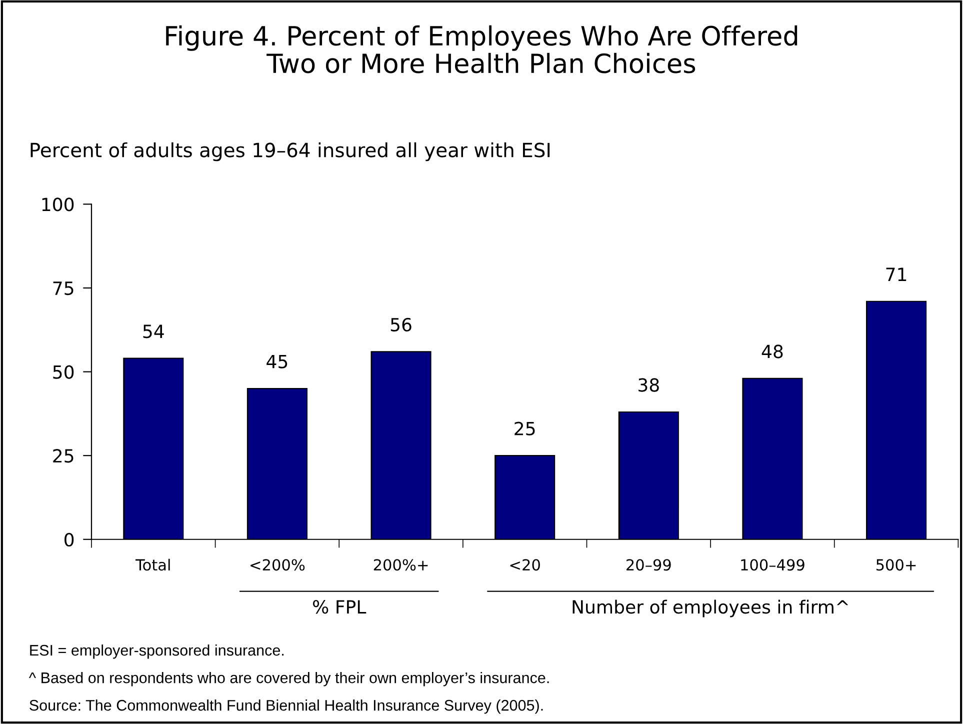  What do you see at coordinates (648, 565) in the screenshot?
I see `x-tick-label: 20–99` at bounding box center [648, 565].